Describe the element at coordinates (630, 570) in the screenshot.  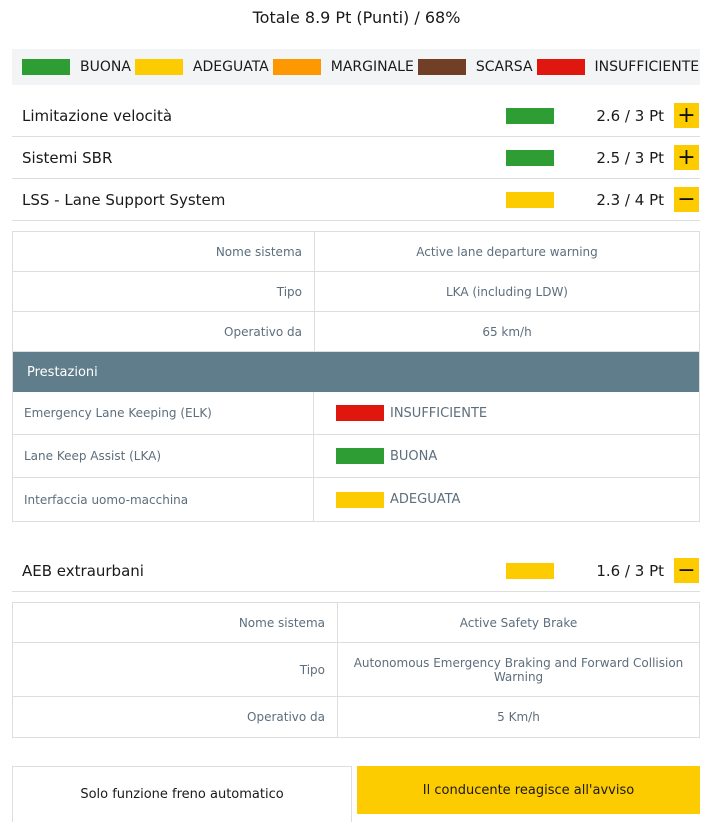
I see `category-score: 1.6 / 3 Pt` at that location.